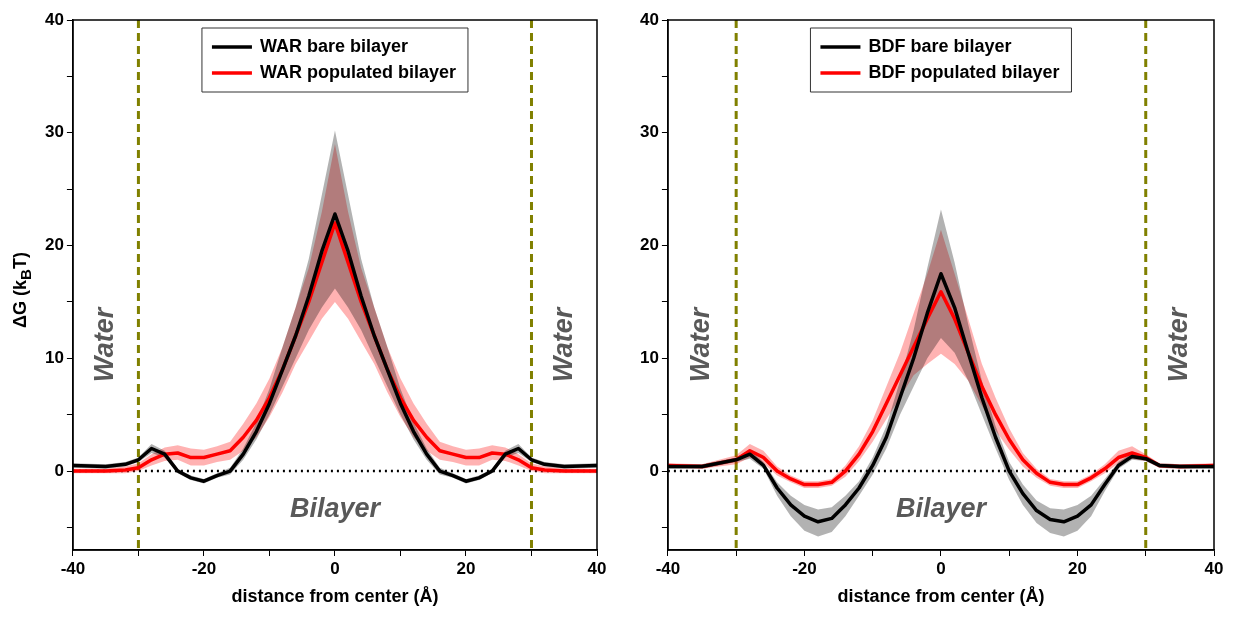  Describe the element at coordinates (357, 71) in the screenshot. I see `legend-label: WAR populated bilayer` at that location.